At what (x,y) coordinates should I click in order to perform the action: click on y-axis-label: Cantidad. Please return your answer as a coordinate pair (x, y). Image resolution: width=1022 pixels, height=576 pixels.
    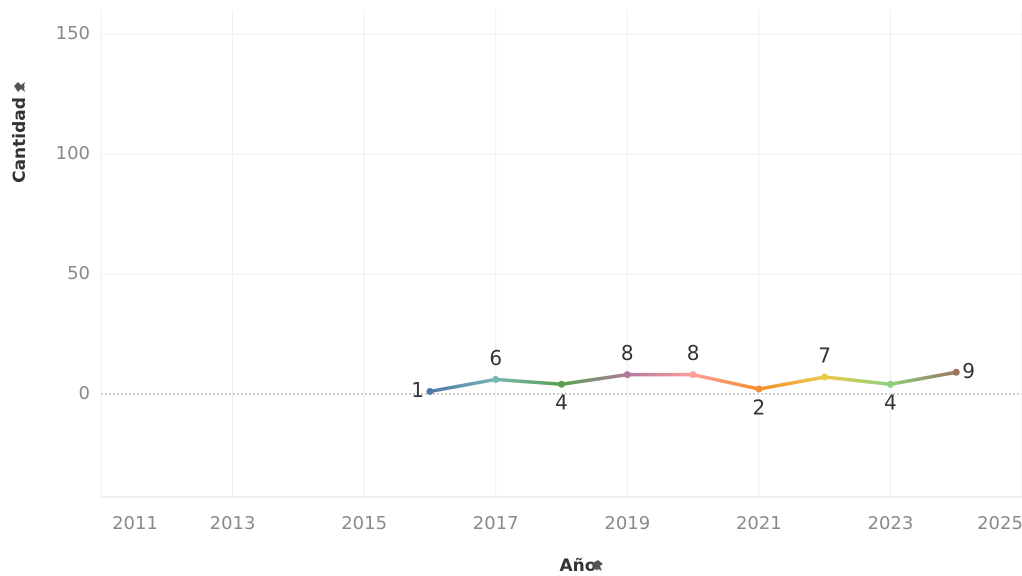
    Looking at the image, I should click on (20, 140).